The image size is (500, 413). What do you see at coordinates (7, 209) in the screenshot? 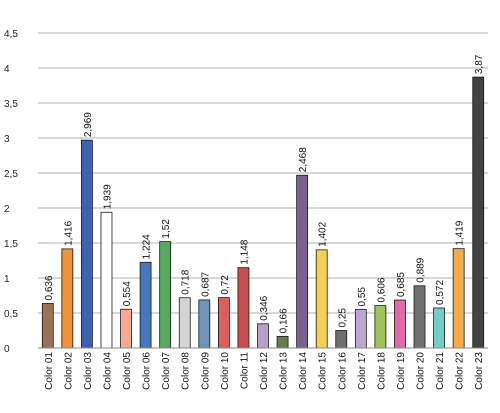
I see `y-tick-label: 2` at bounding box center [7, 209].